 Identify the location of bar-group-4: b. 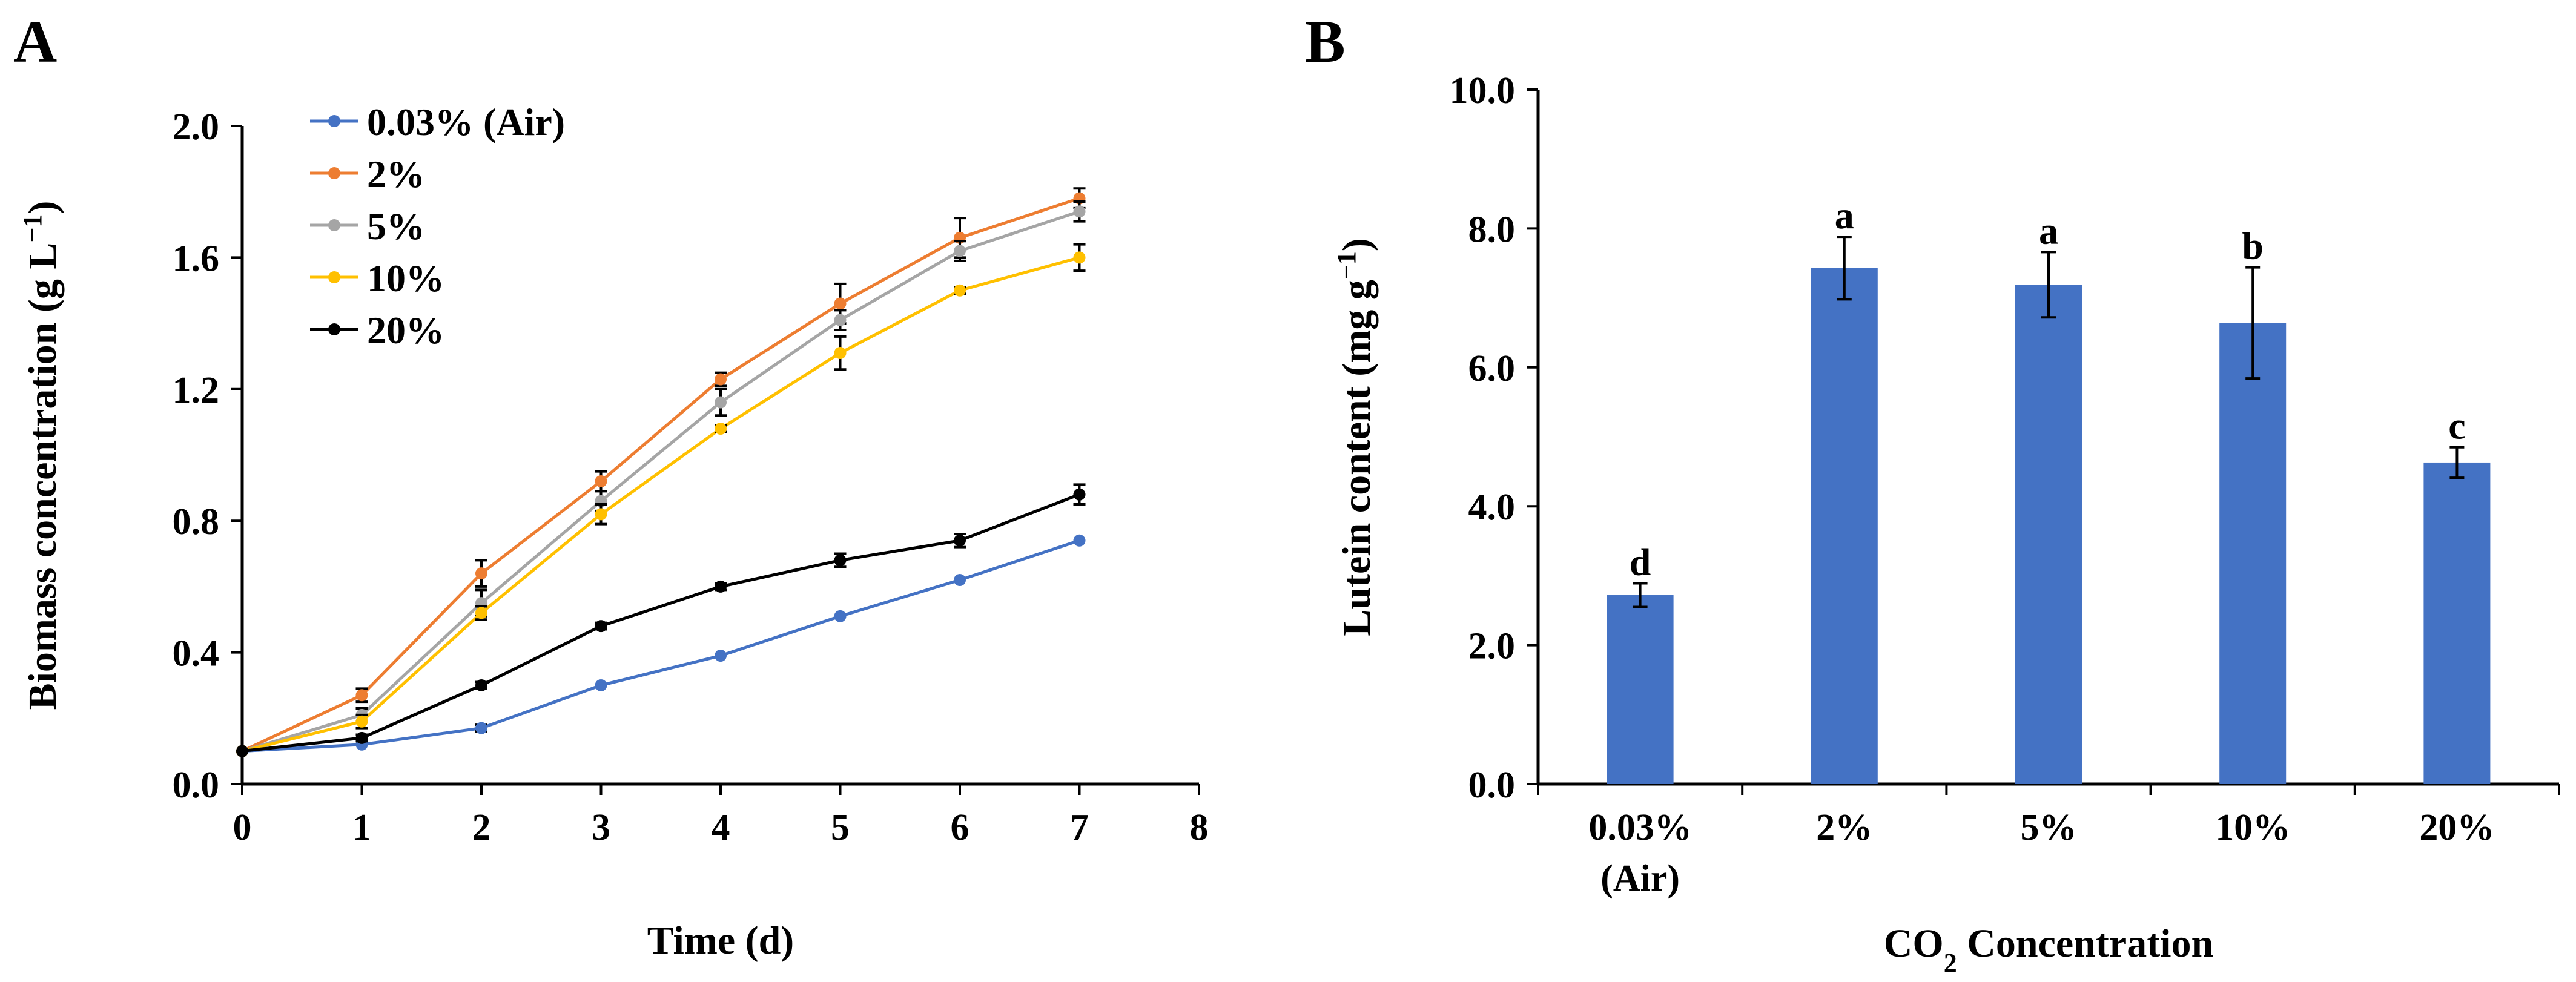
(2253, 504).